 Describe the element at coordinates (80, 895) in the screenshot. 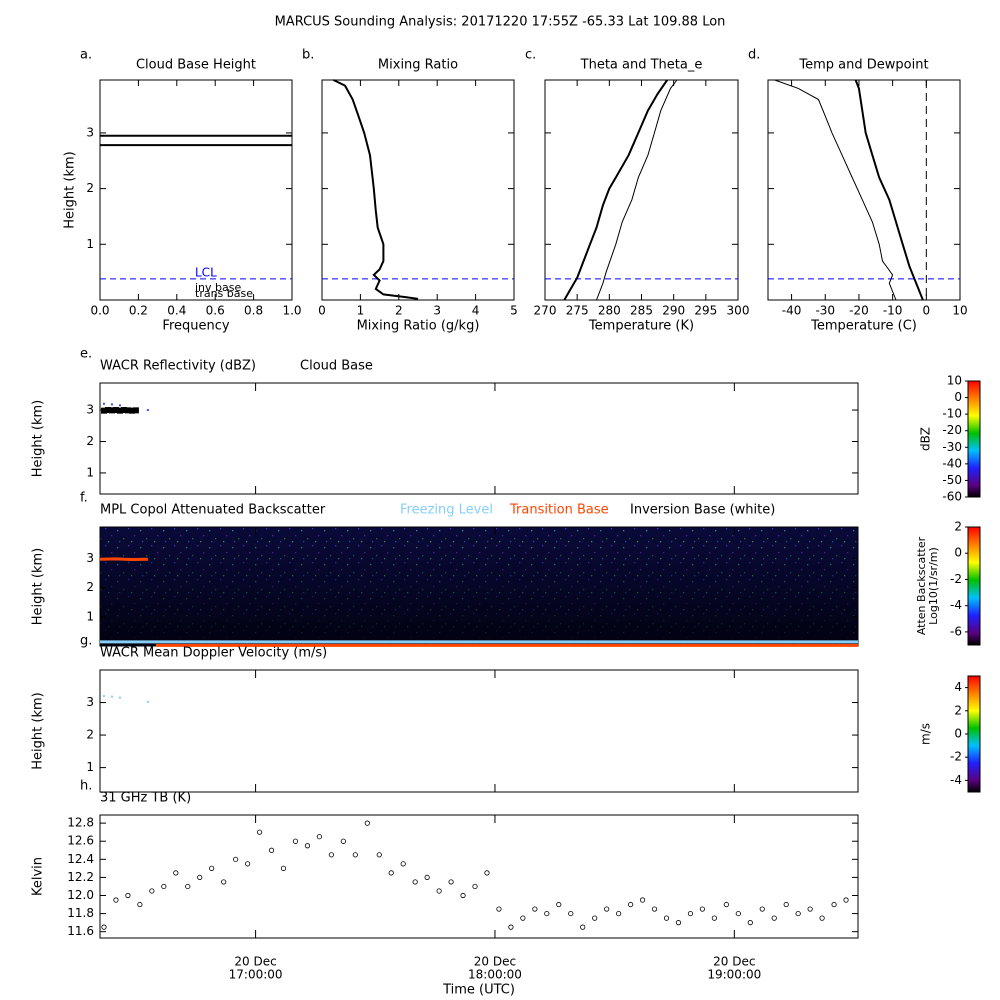

I see `y-tick-label: 12.0` at that location.